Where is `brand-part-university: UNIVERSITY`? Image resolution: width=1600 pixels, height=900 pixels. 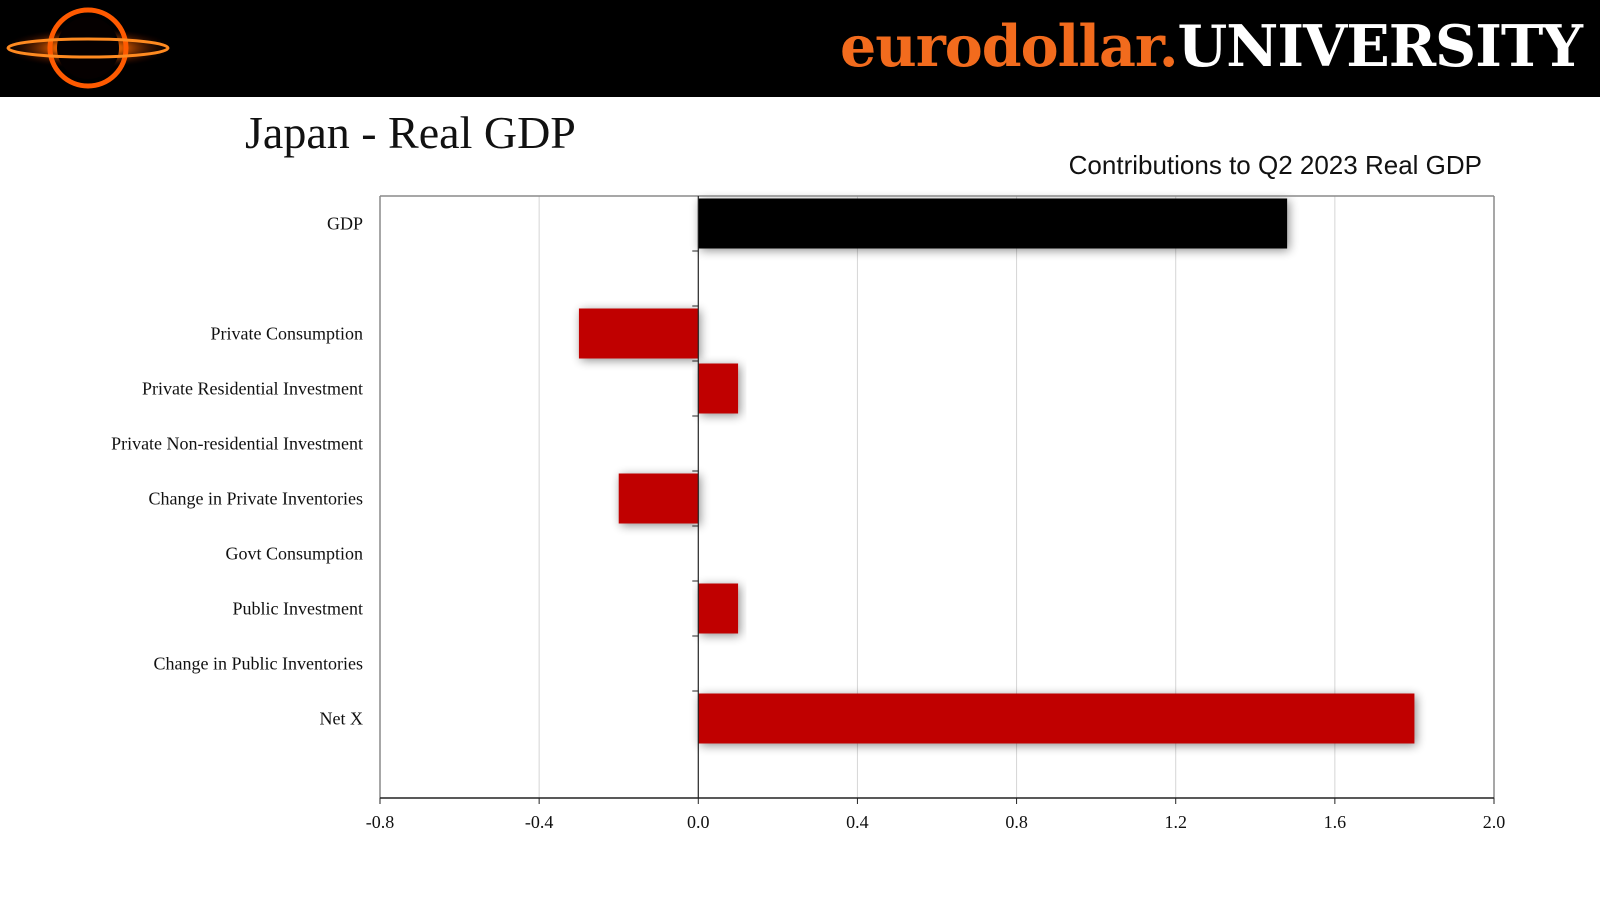
brand-part-university: UNIVERSITY is located at coordinates (1380, 46).